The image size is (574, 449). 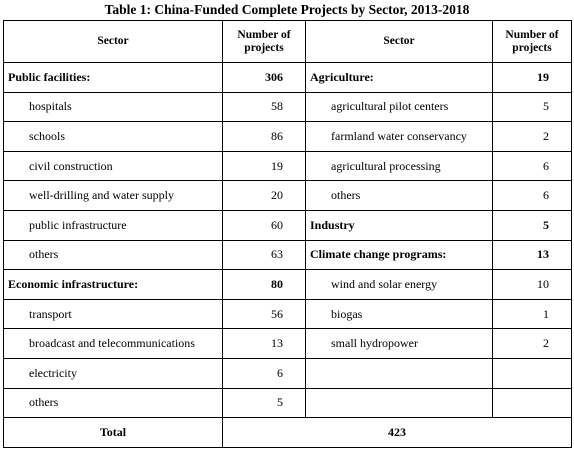 What do you see at coordinates (264, 255) in the screenshot?
I see `item-count: 63` at bounding box center [264, 255].